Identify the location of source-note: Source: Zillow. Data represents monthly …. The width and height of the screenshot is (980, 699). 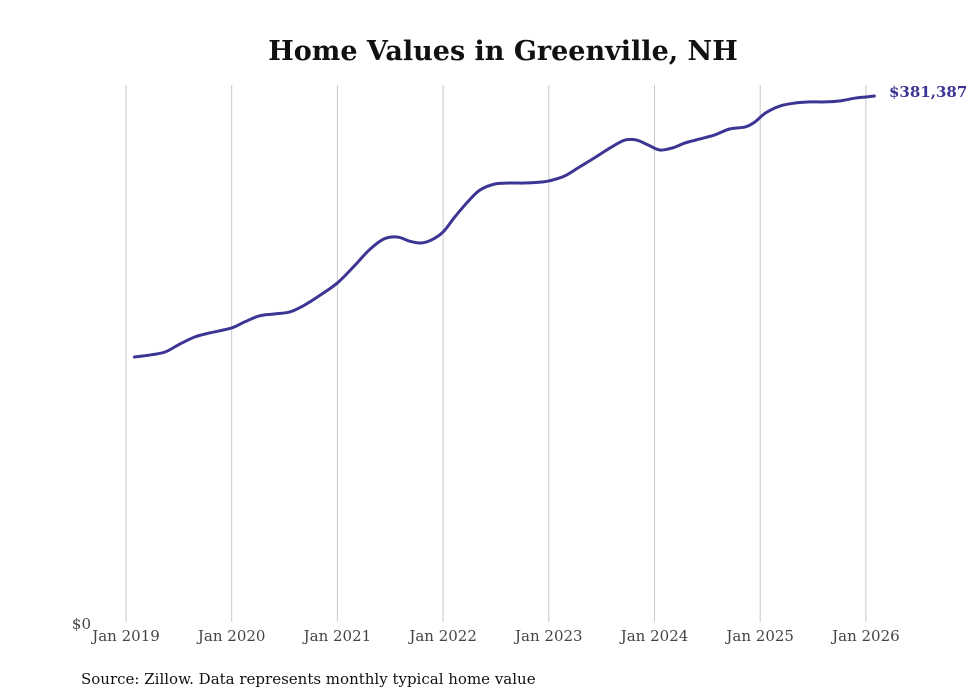
(308, 679).